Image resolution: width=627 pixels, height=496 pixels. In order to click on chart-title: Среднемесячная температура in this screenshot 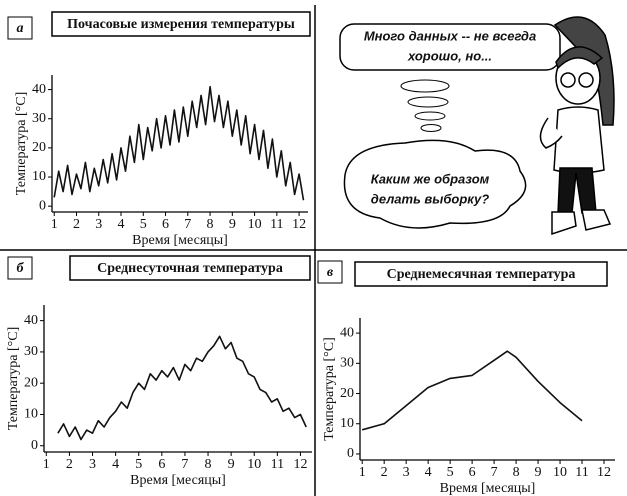, I will do `click(481, 274)`.